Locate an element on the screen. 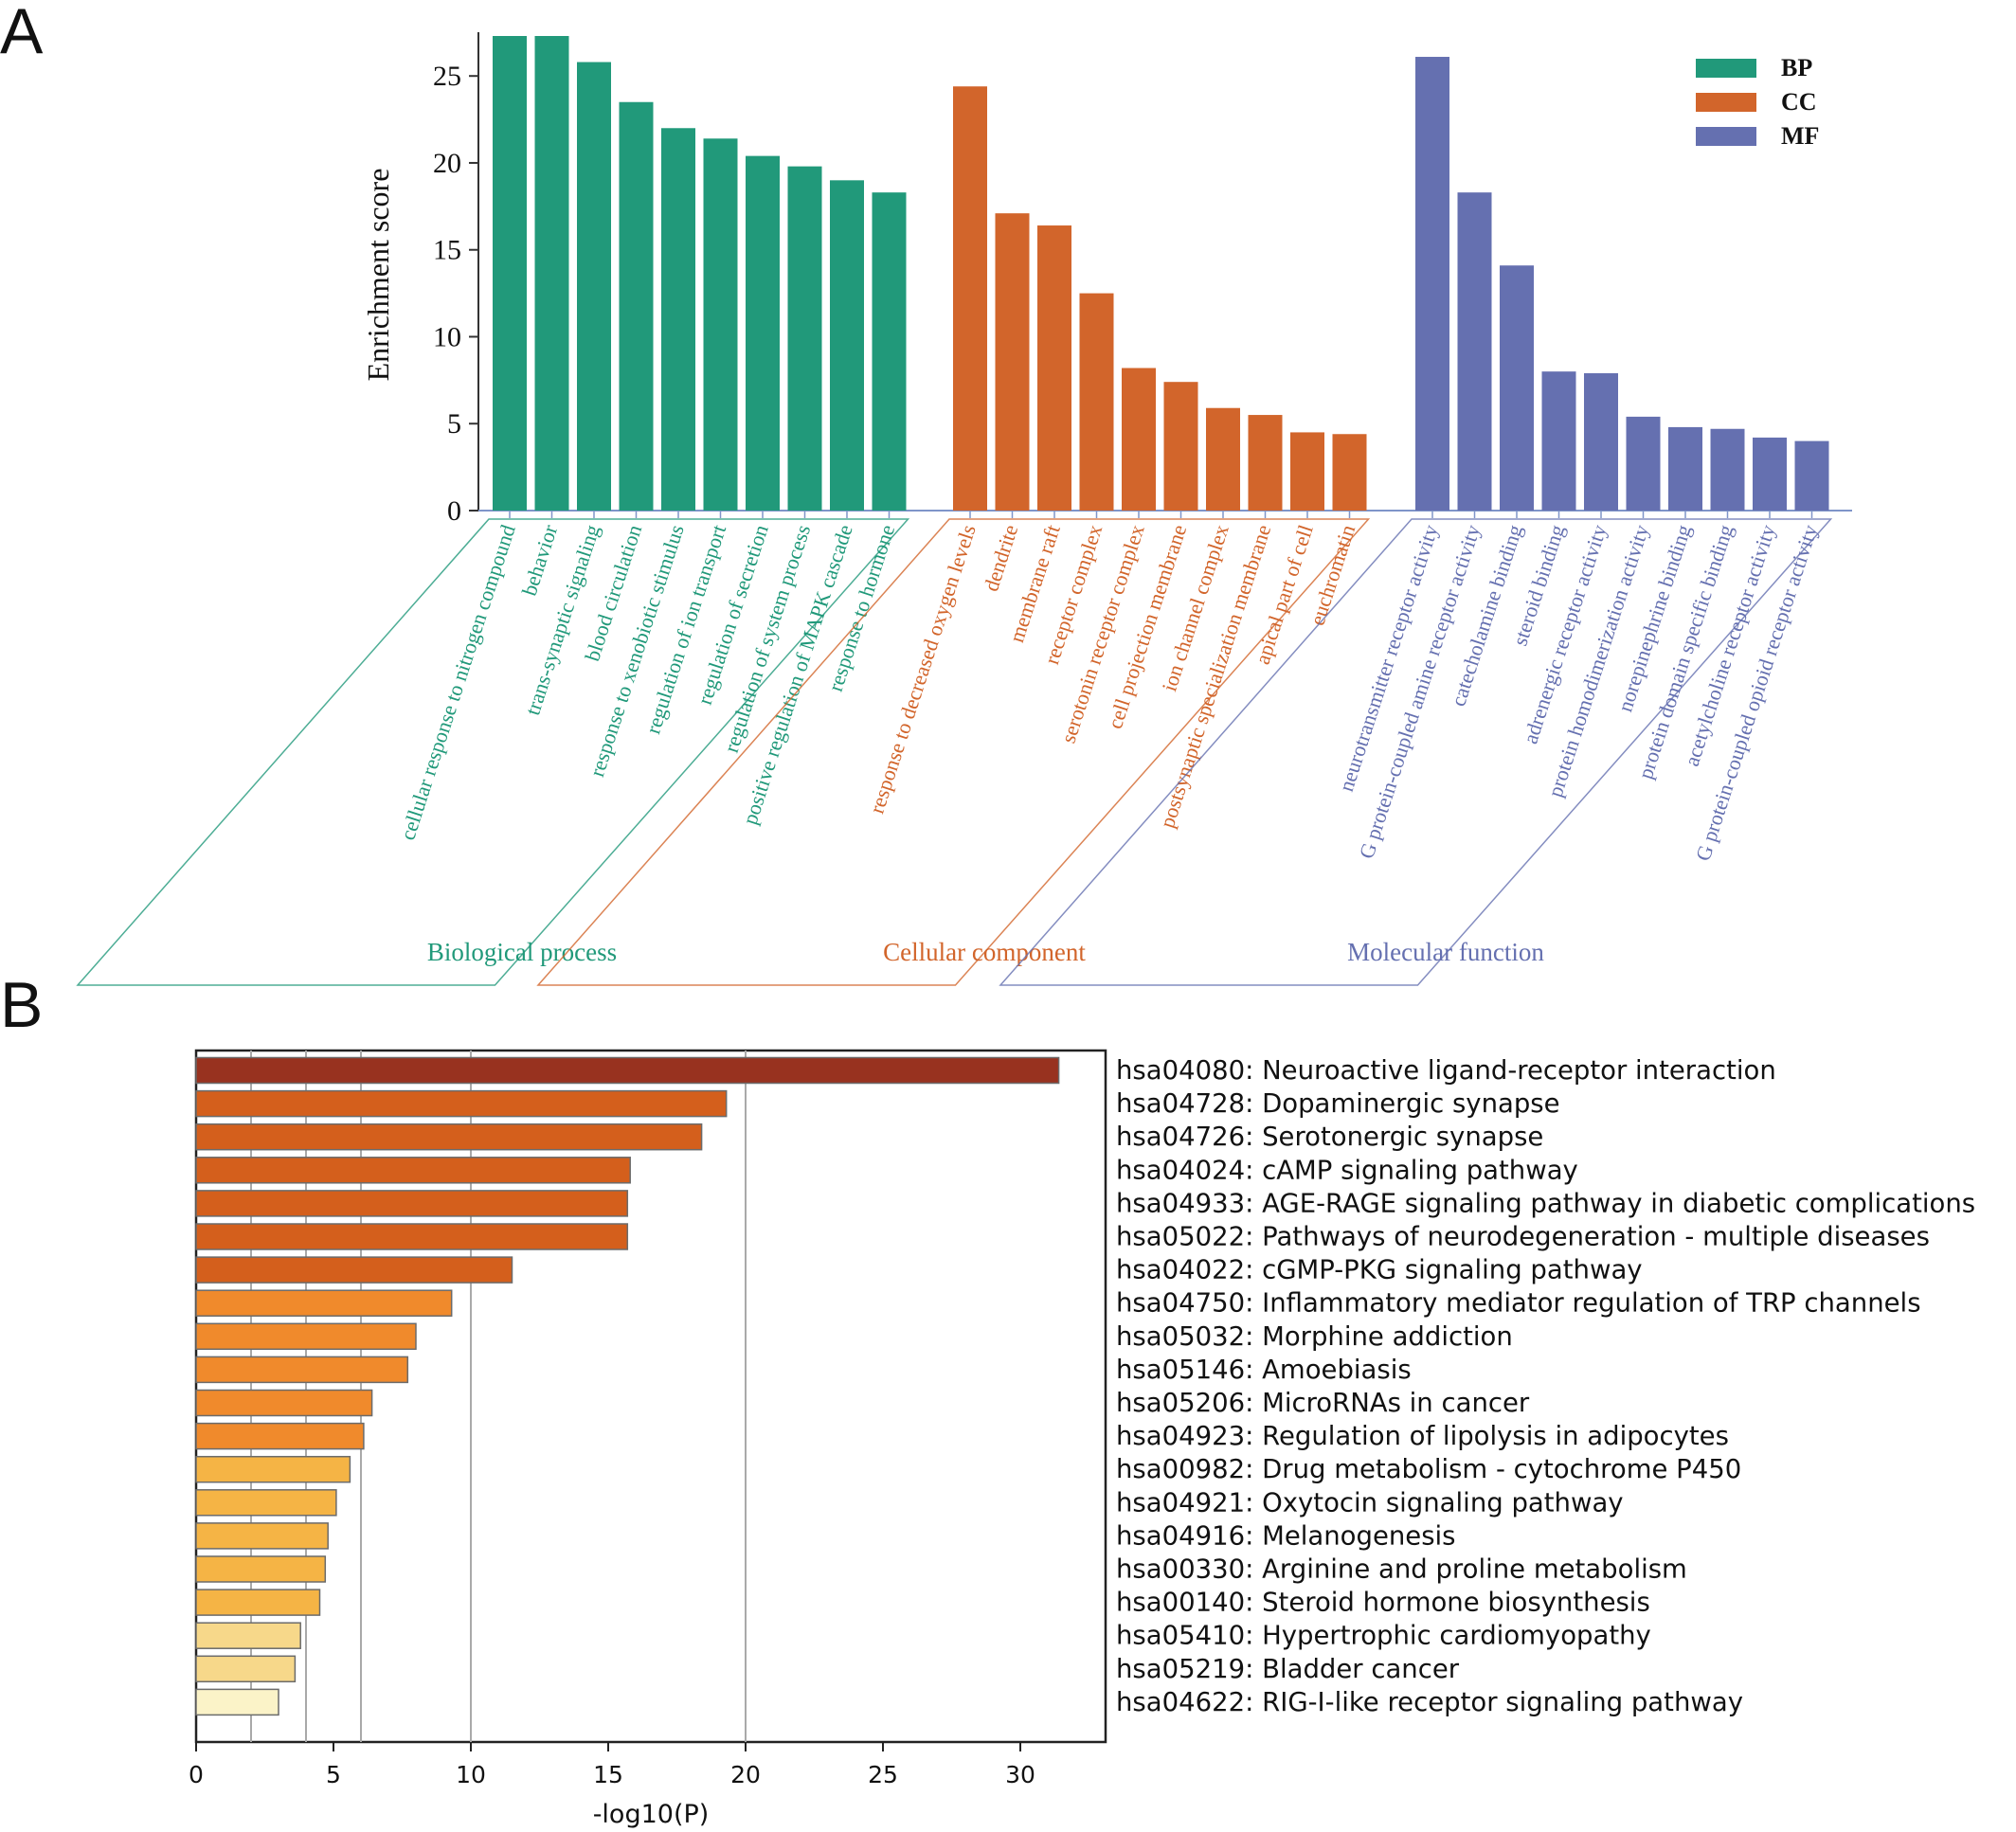  x-tick-label: 10 is located at coordinates (471, 1775).